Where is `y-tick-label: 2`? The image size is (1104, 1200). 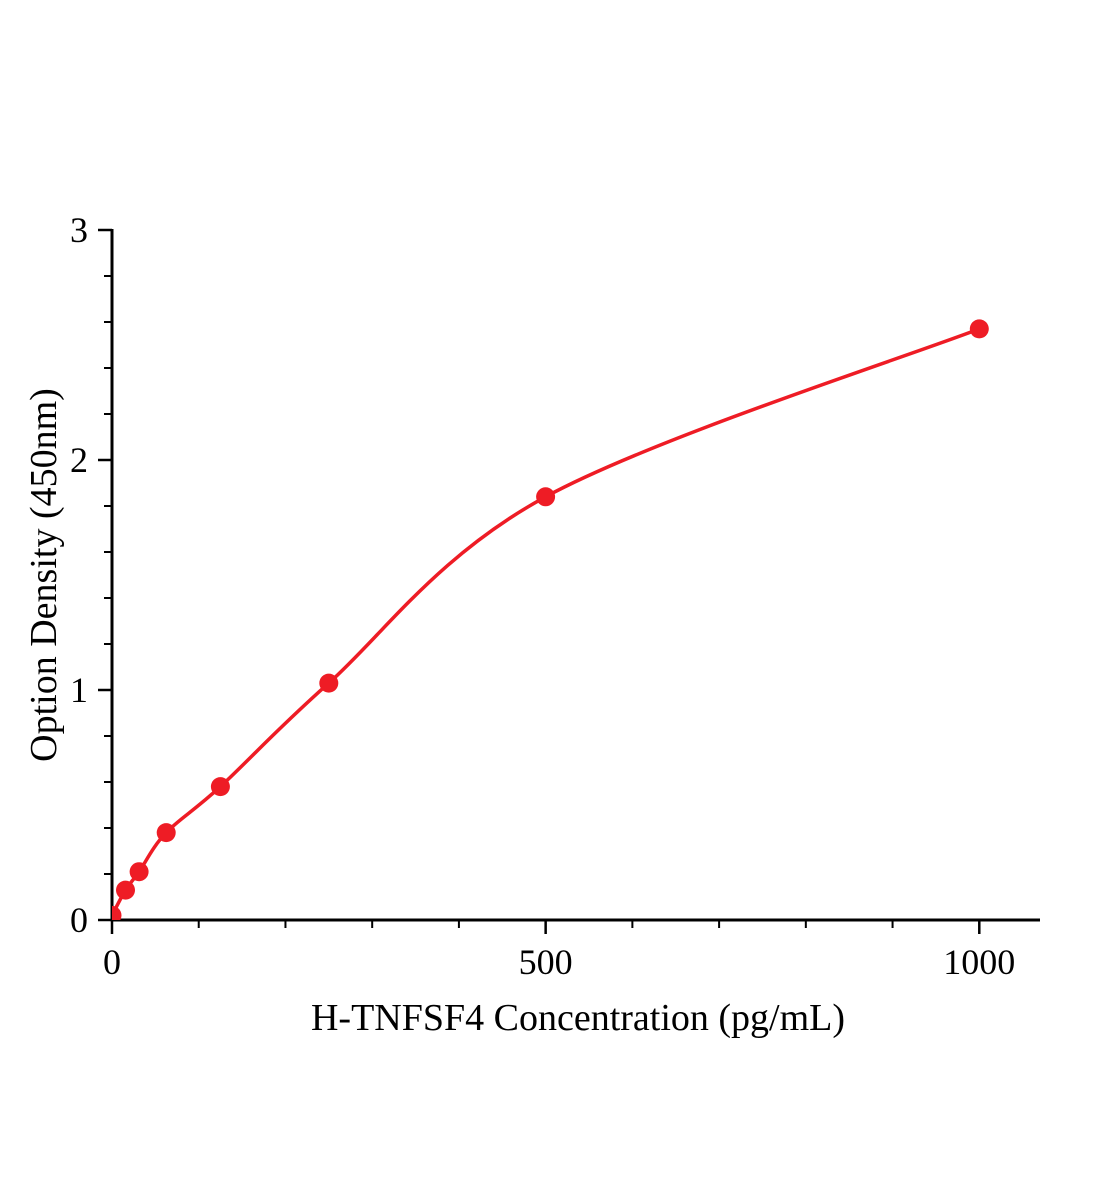 y-tick-label: 2 is located at coordinates (79, 460).